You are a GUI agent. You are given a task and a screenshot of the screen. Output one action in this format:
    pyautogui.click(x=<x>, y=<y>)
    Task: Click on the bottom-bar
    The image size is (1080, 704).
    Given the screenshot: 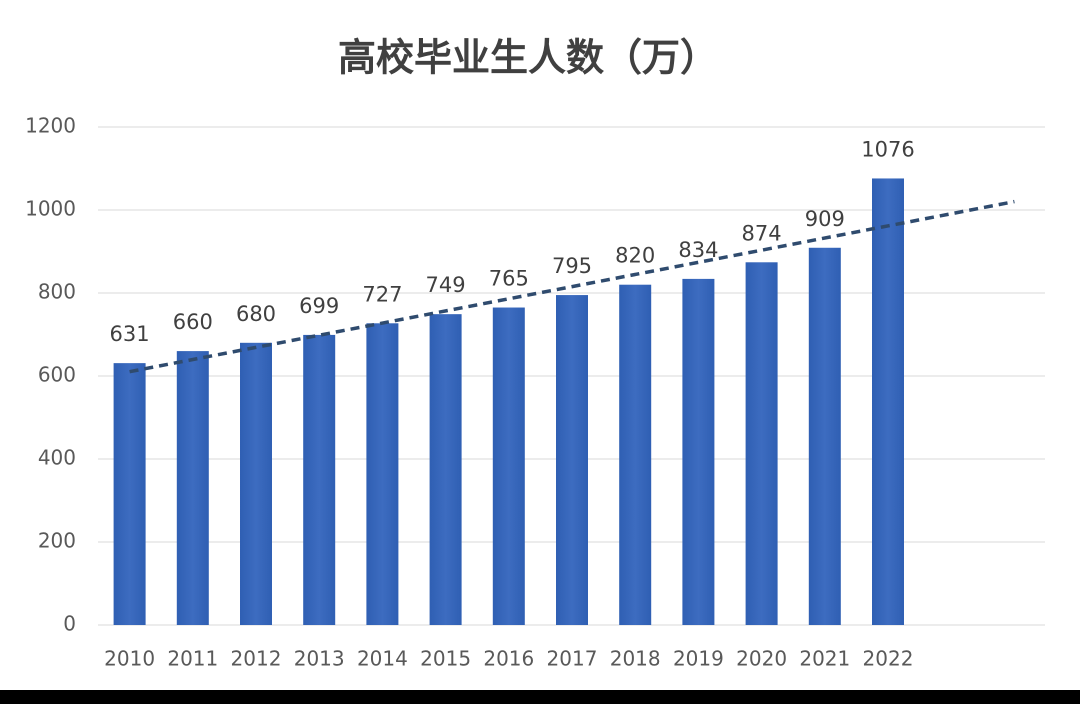 What is the action you would take?
    pyautogui.click(x=540, y=697)
    